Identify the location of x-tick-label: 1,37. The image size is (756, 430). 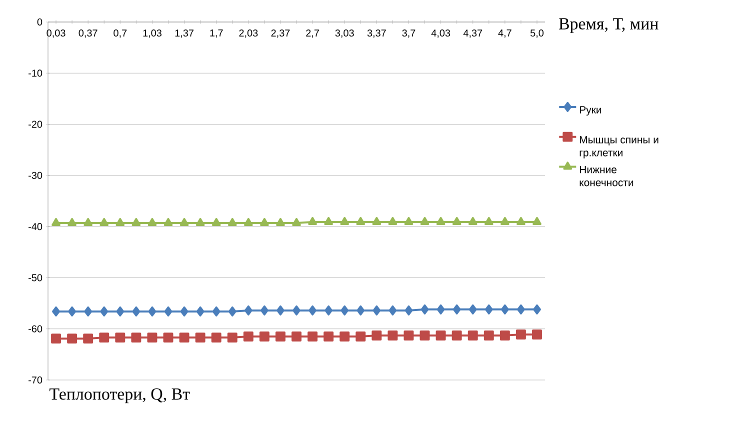
(184, 34).